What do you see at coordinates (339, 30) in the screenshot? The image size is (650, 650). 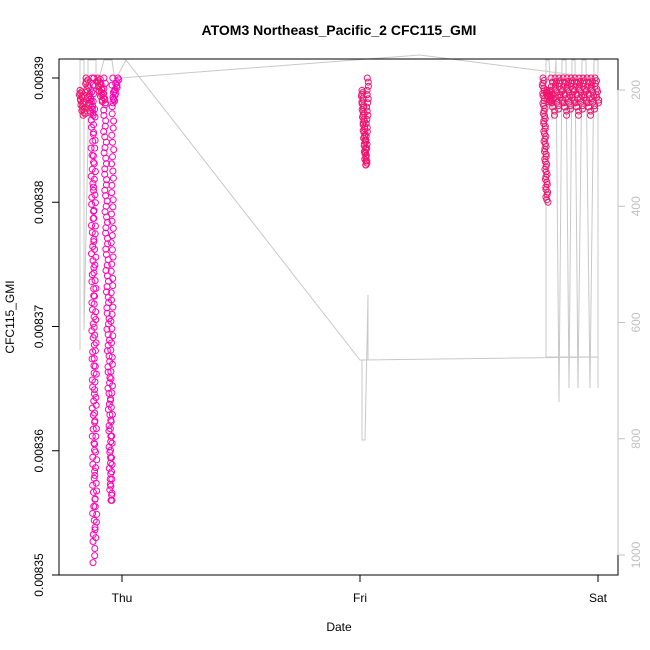 I see `chart-title: ATOM3 Northeast_Pacific_2 CFC115_GMI` at bounding box center [339, 30].